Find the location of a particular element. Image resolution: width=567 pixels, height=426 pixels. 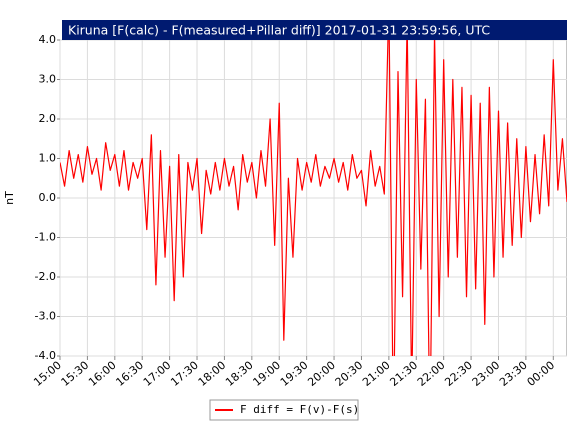

x-tick-label: 23:30 is located at coordinates (513, 374).